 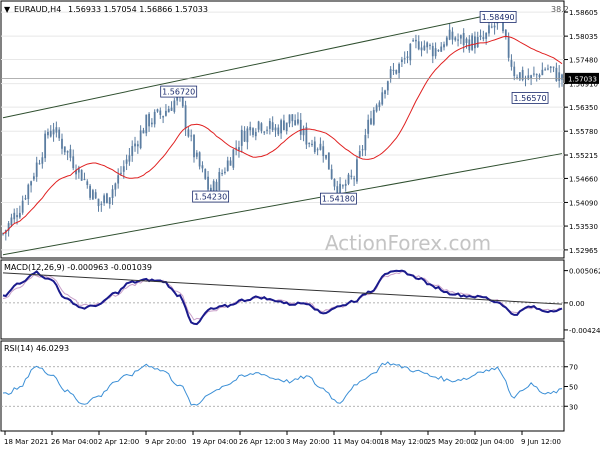 I want to click on x-axis-label: 9 Apr 20:00, so click(x=165, y=442).